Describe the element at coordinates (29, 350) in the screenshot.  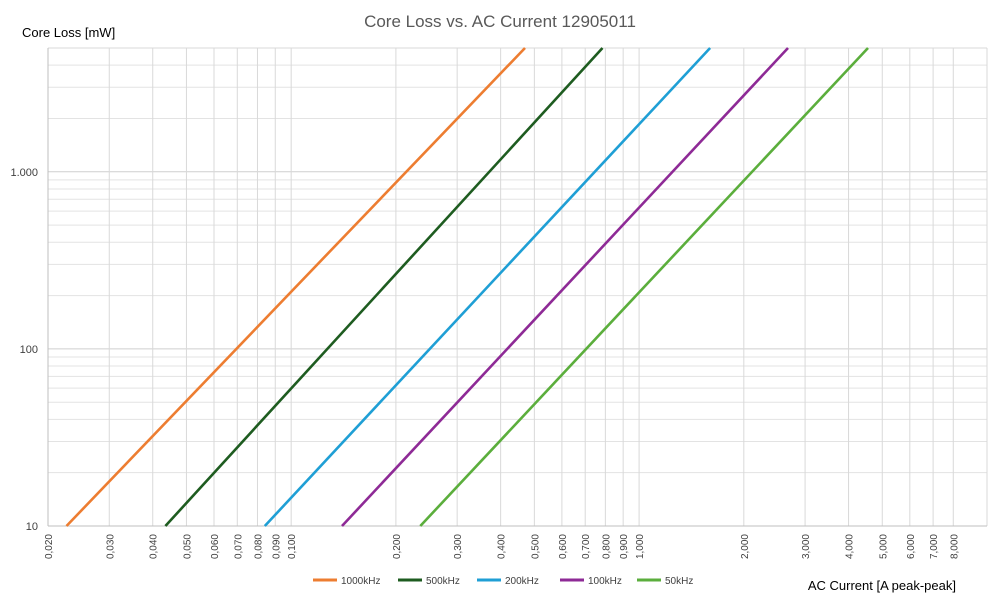
I see `y-tick-label: 100` at that location.